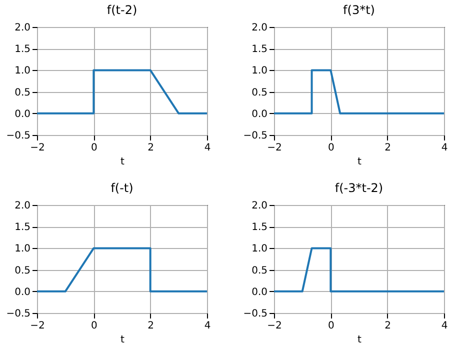 This screenshot has height=357, width=474. I want to click on chart-title: f(-3*t-2), so click(359, 188).